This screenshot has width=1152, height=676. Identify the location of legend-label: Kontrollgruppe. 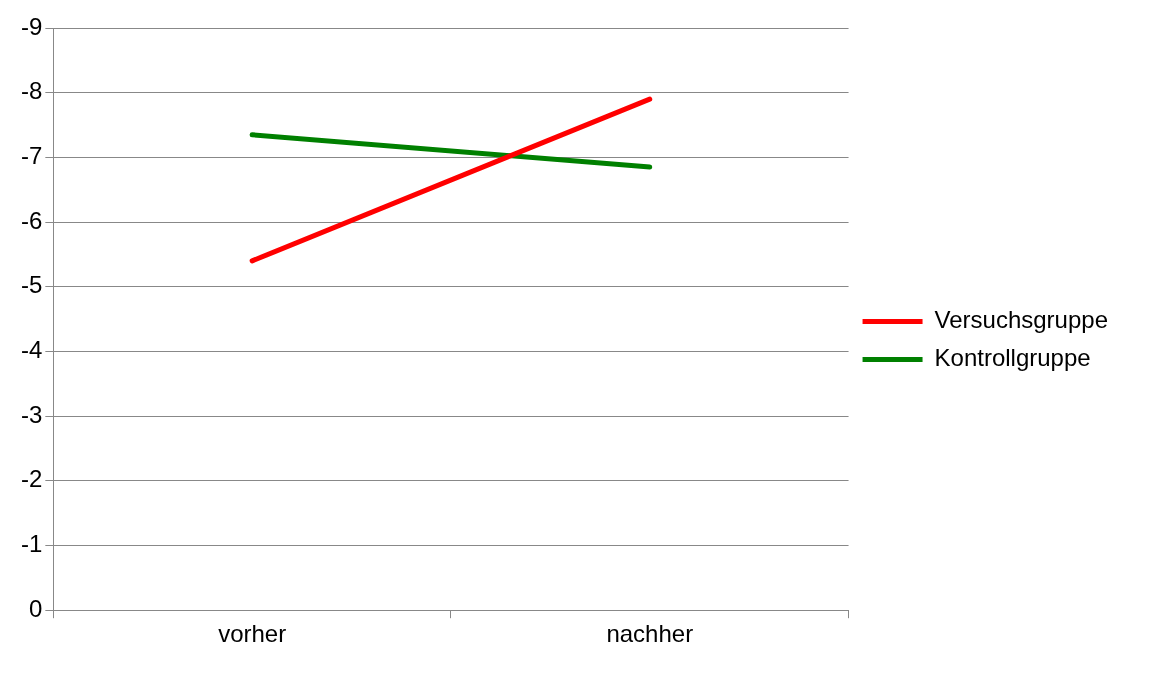
(1012, 358).